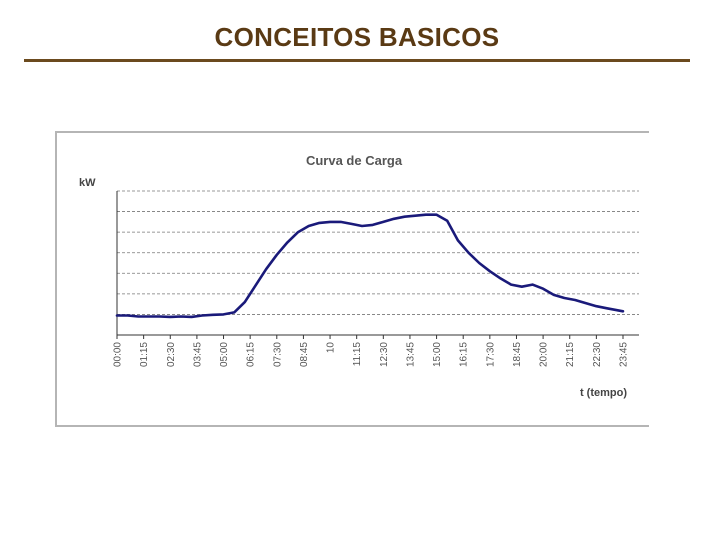 The width and height of the screenshot is (720, 540). I want to click on x-tick-label: 07:30, so click(277, 354).